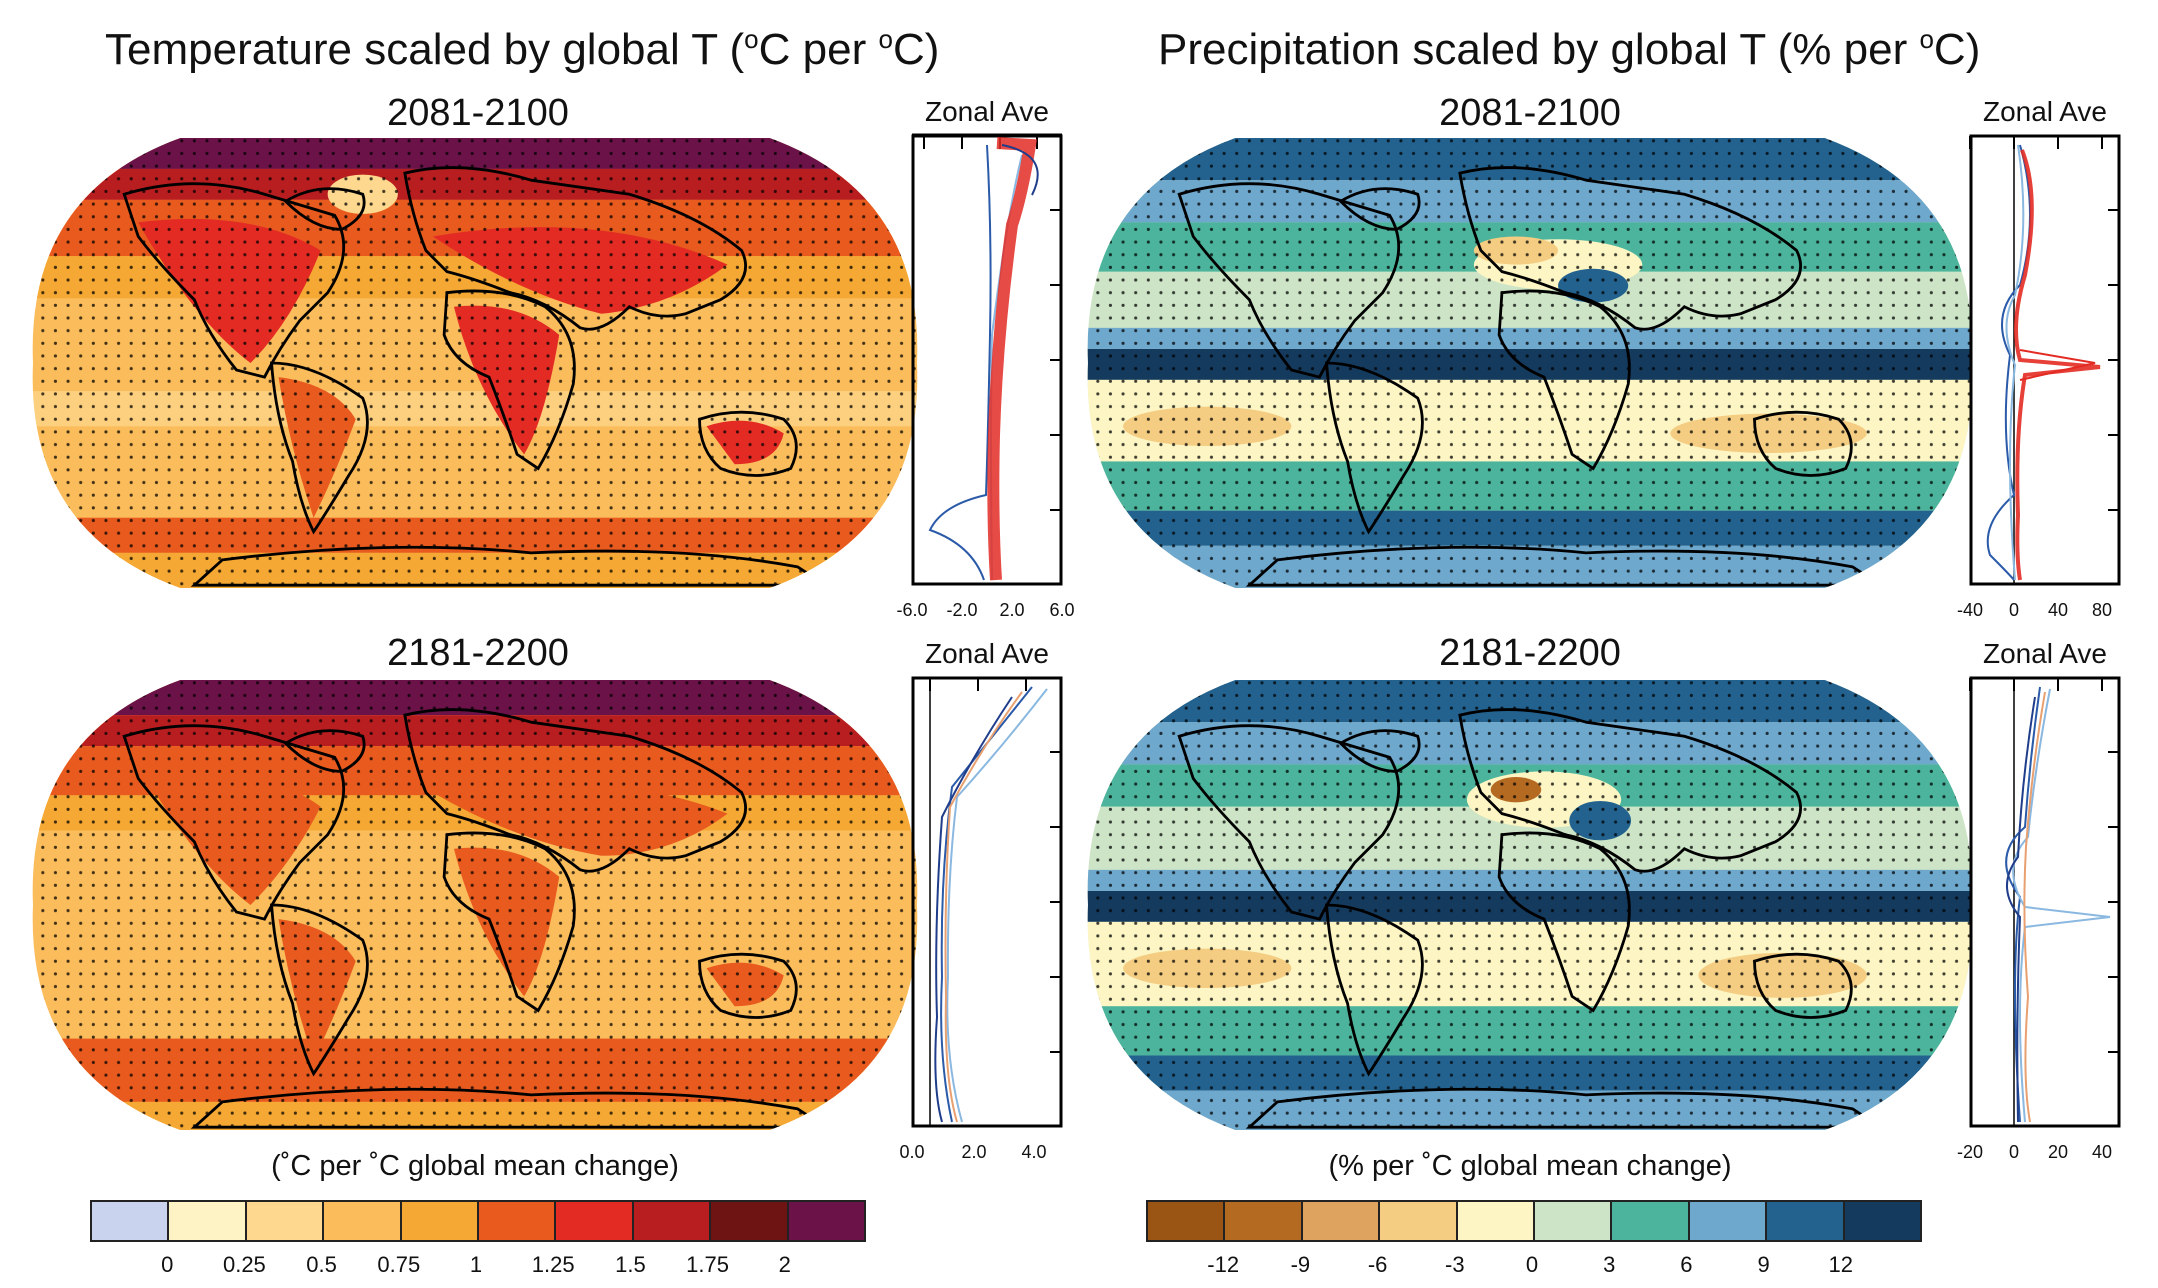  I want to click on tick-label: -40, so click(1970, 610).